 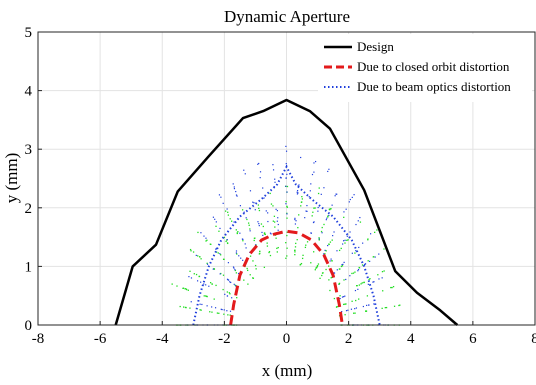 I want to click on x-tick-label: 6, so click(x=473, y=339).